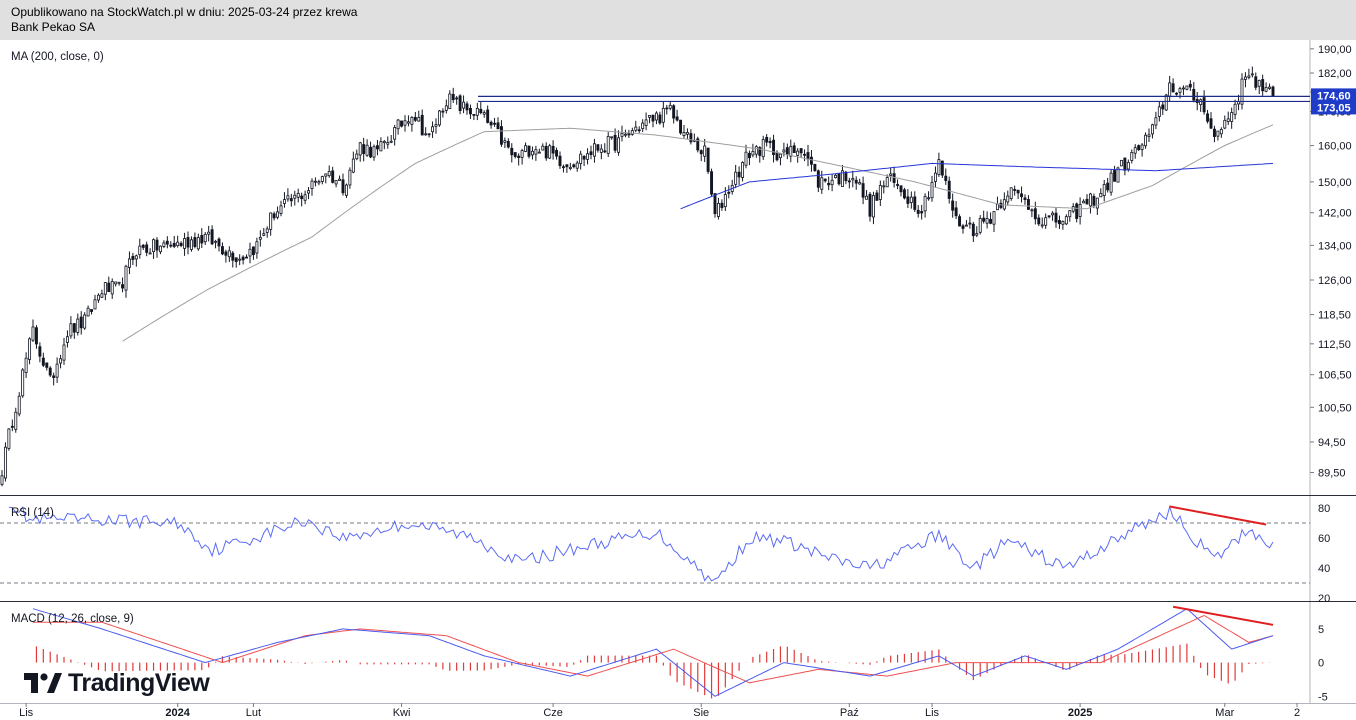 The image size is (1356, 720). Describe the element at coordinates (1335, 50) in the screenshot. I see `price-tick-label: 190,00` at that location.